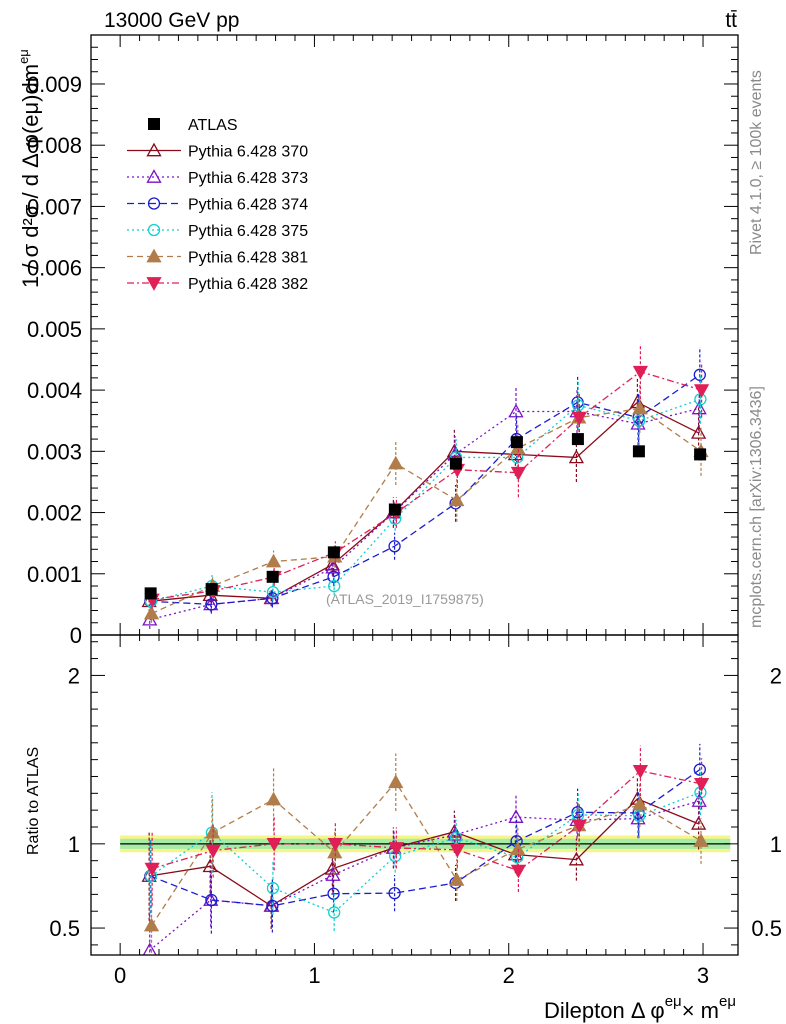 This screenshot has width=786, height=1024. I want to click on ratio-y-tick-label-right: 2, so click(776, 675).